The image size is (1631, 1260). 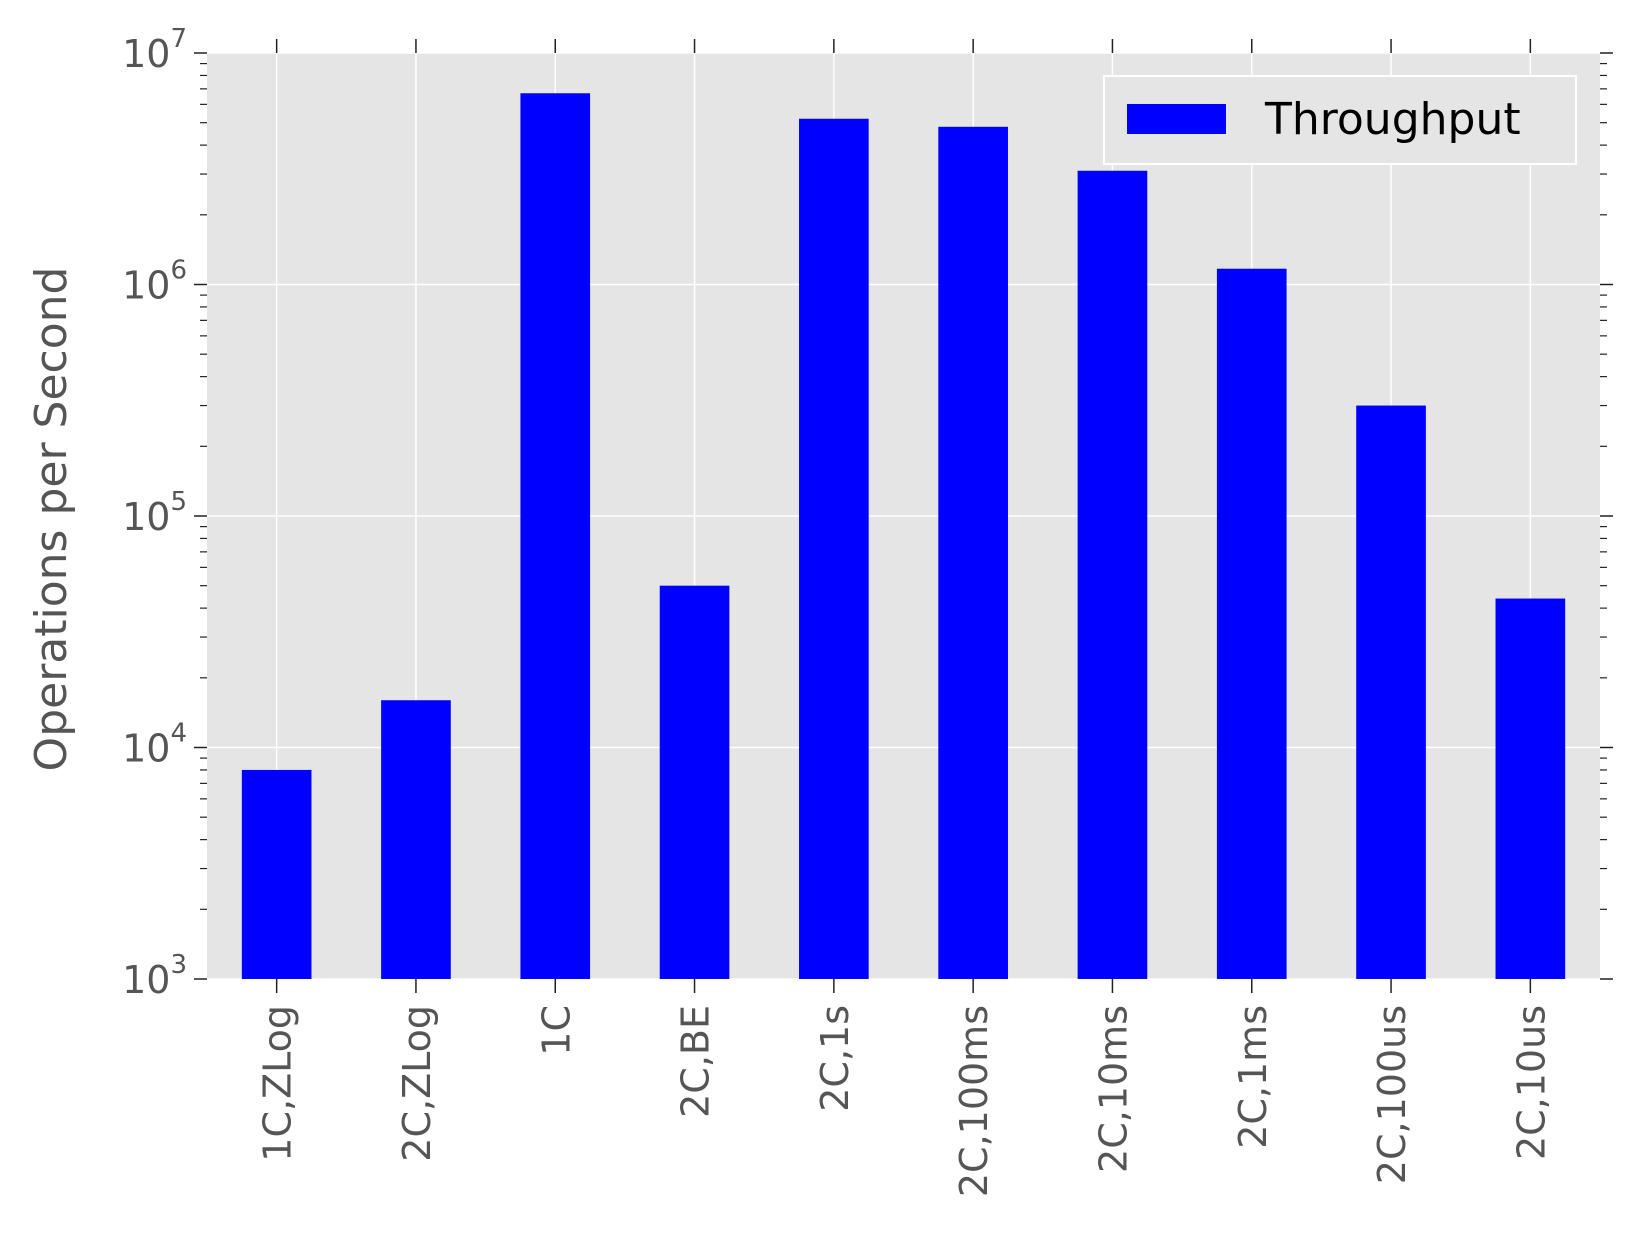 I want to click on legend: Throughput, so click(x=1340, y=120).